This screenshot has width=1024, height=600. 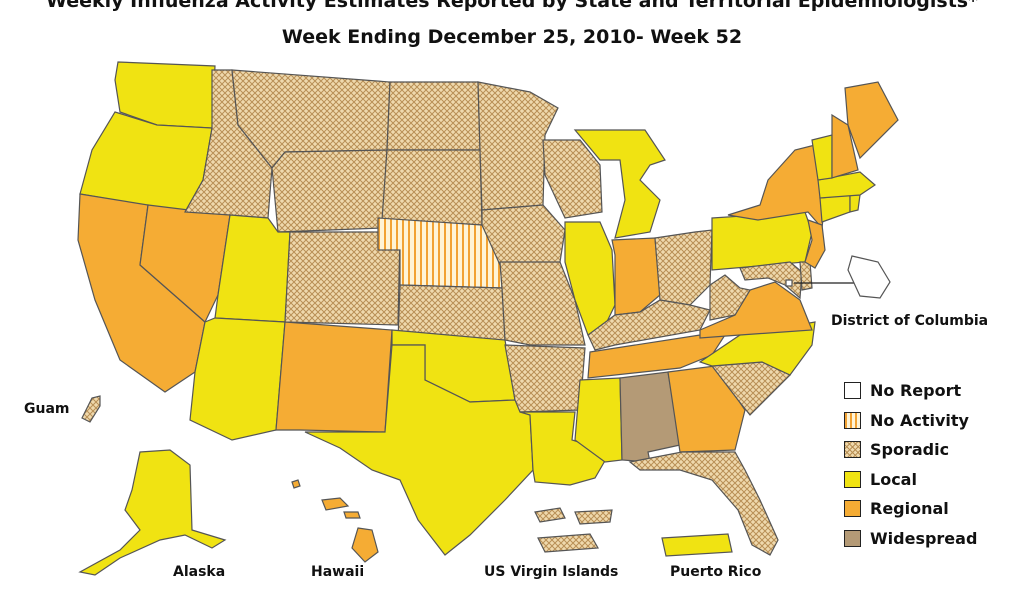 What do you see at coordinates (852, 538) in the screenshot?
I see `legend-swatch-widespread` at bounding box center [852, 538].